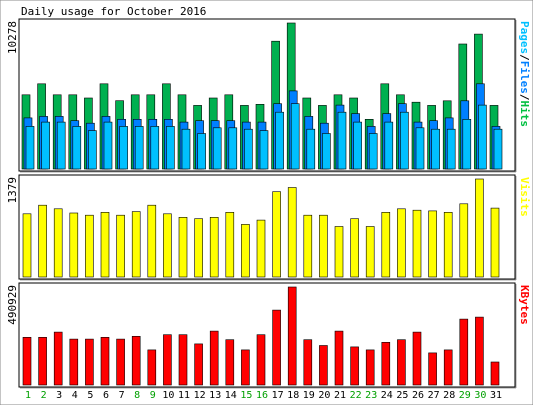 The height and width of the screenshot is (405, 533). What do you see at coordinates (496, 395) in the screenshot?
I see `x-tick-label: 31` at bounding box center [496, 395].